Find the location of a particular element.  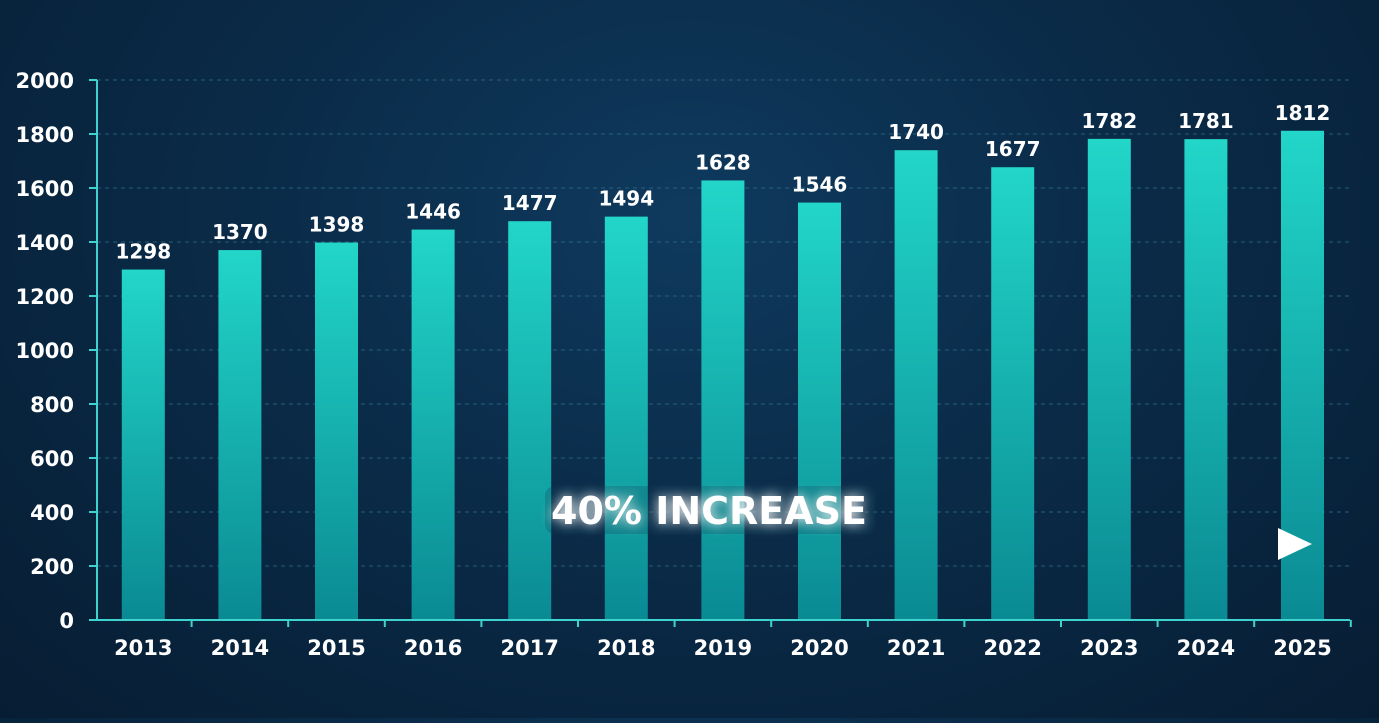

data-label: 1494 is located at coordinates (626, 199).